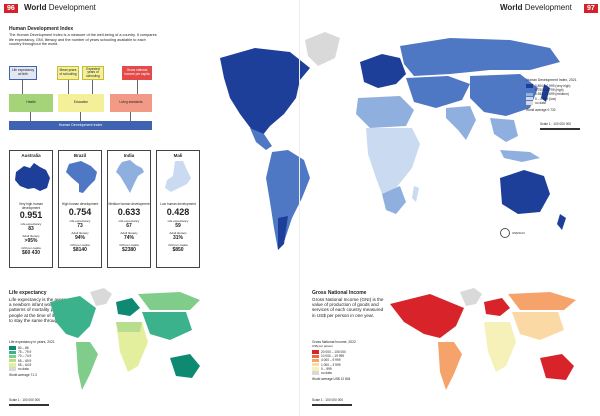 The width and height of the screenshot is (600, 416). Describe the element at coordinates (39, 356) in the screenshot. I see `life-legend-row: 70 – 74.9` at that location.